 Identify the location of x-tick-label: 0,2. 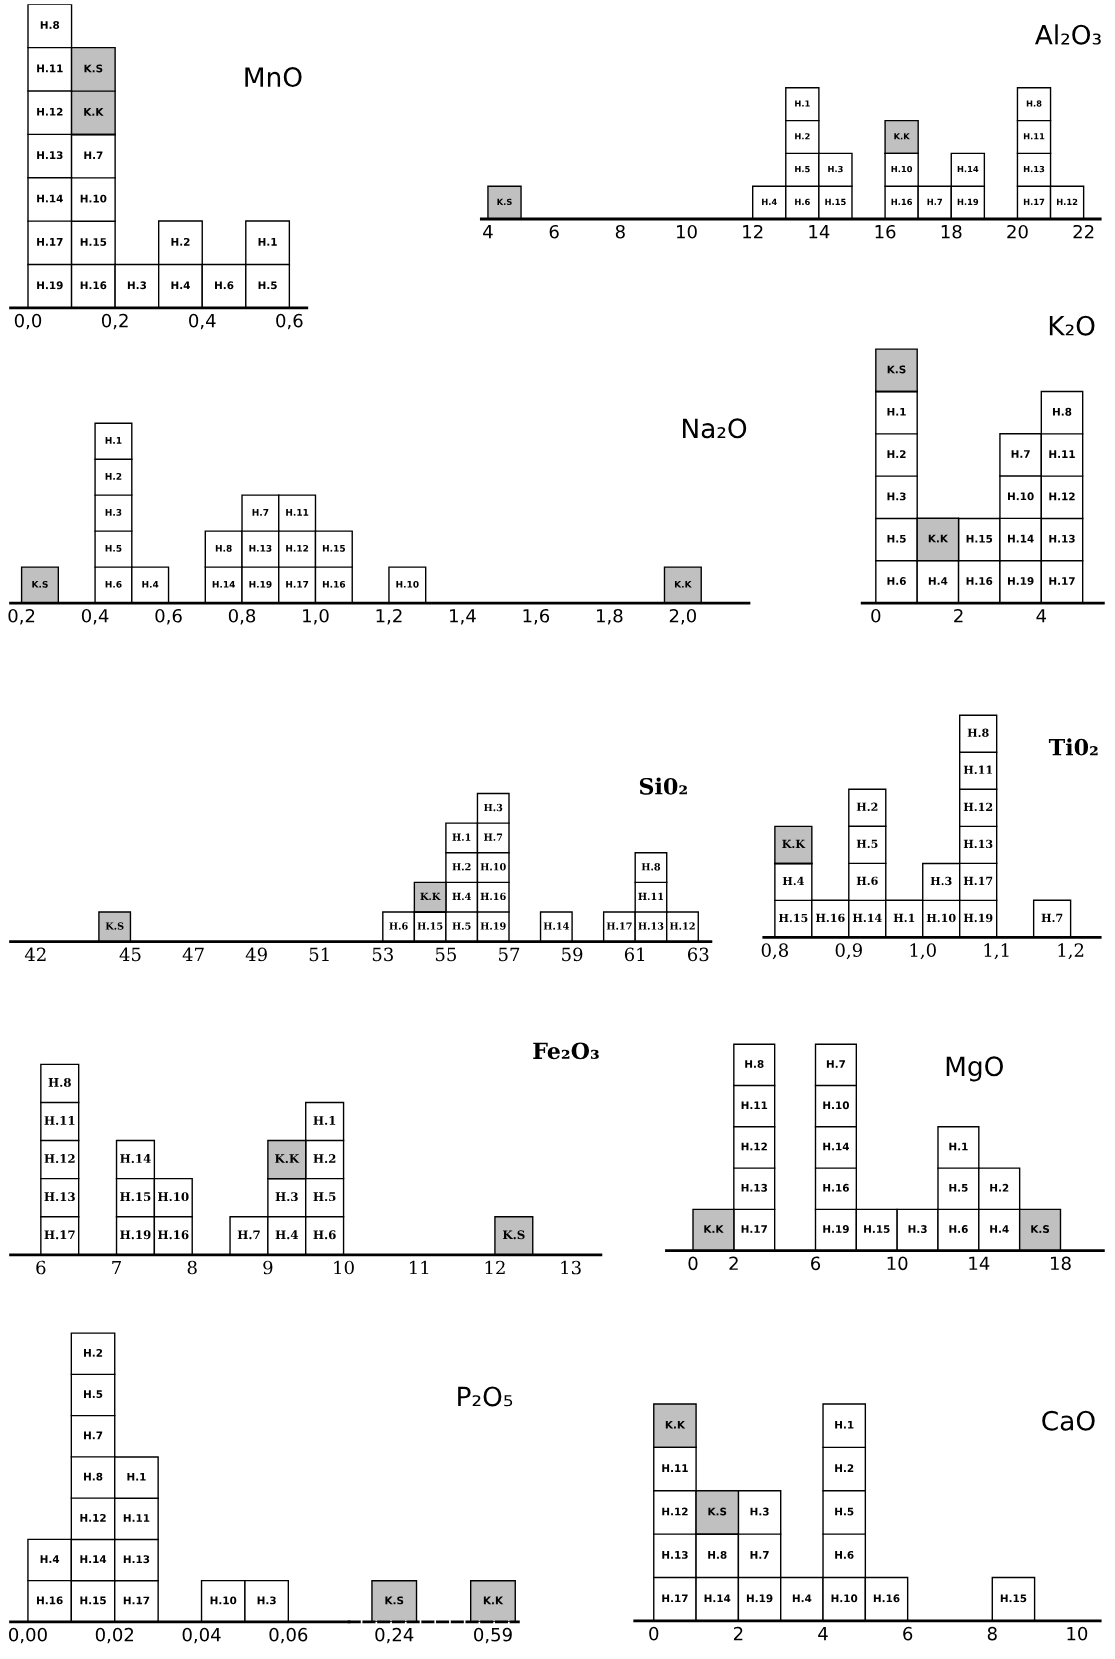
(21, 616).